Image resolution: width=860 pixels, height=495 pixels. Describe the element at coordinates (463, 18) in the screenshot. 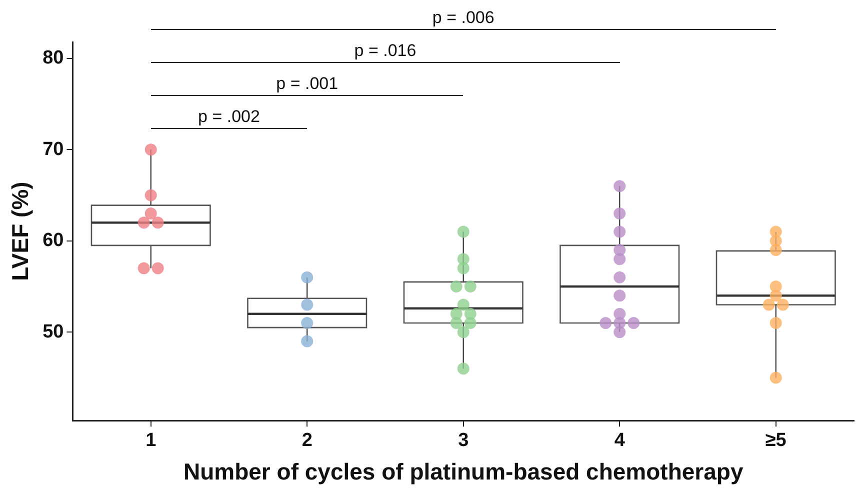

I see `text: p = .006` at that location.